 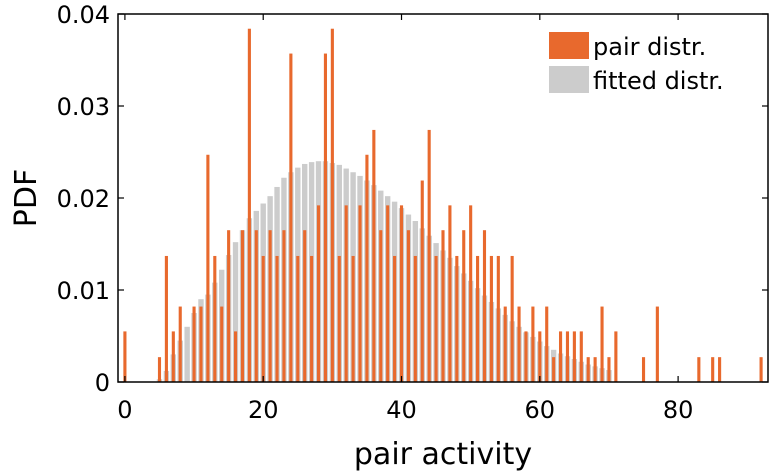 I want to click on legend: pair distr. fitted distr., so click(x=636, y=63).